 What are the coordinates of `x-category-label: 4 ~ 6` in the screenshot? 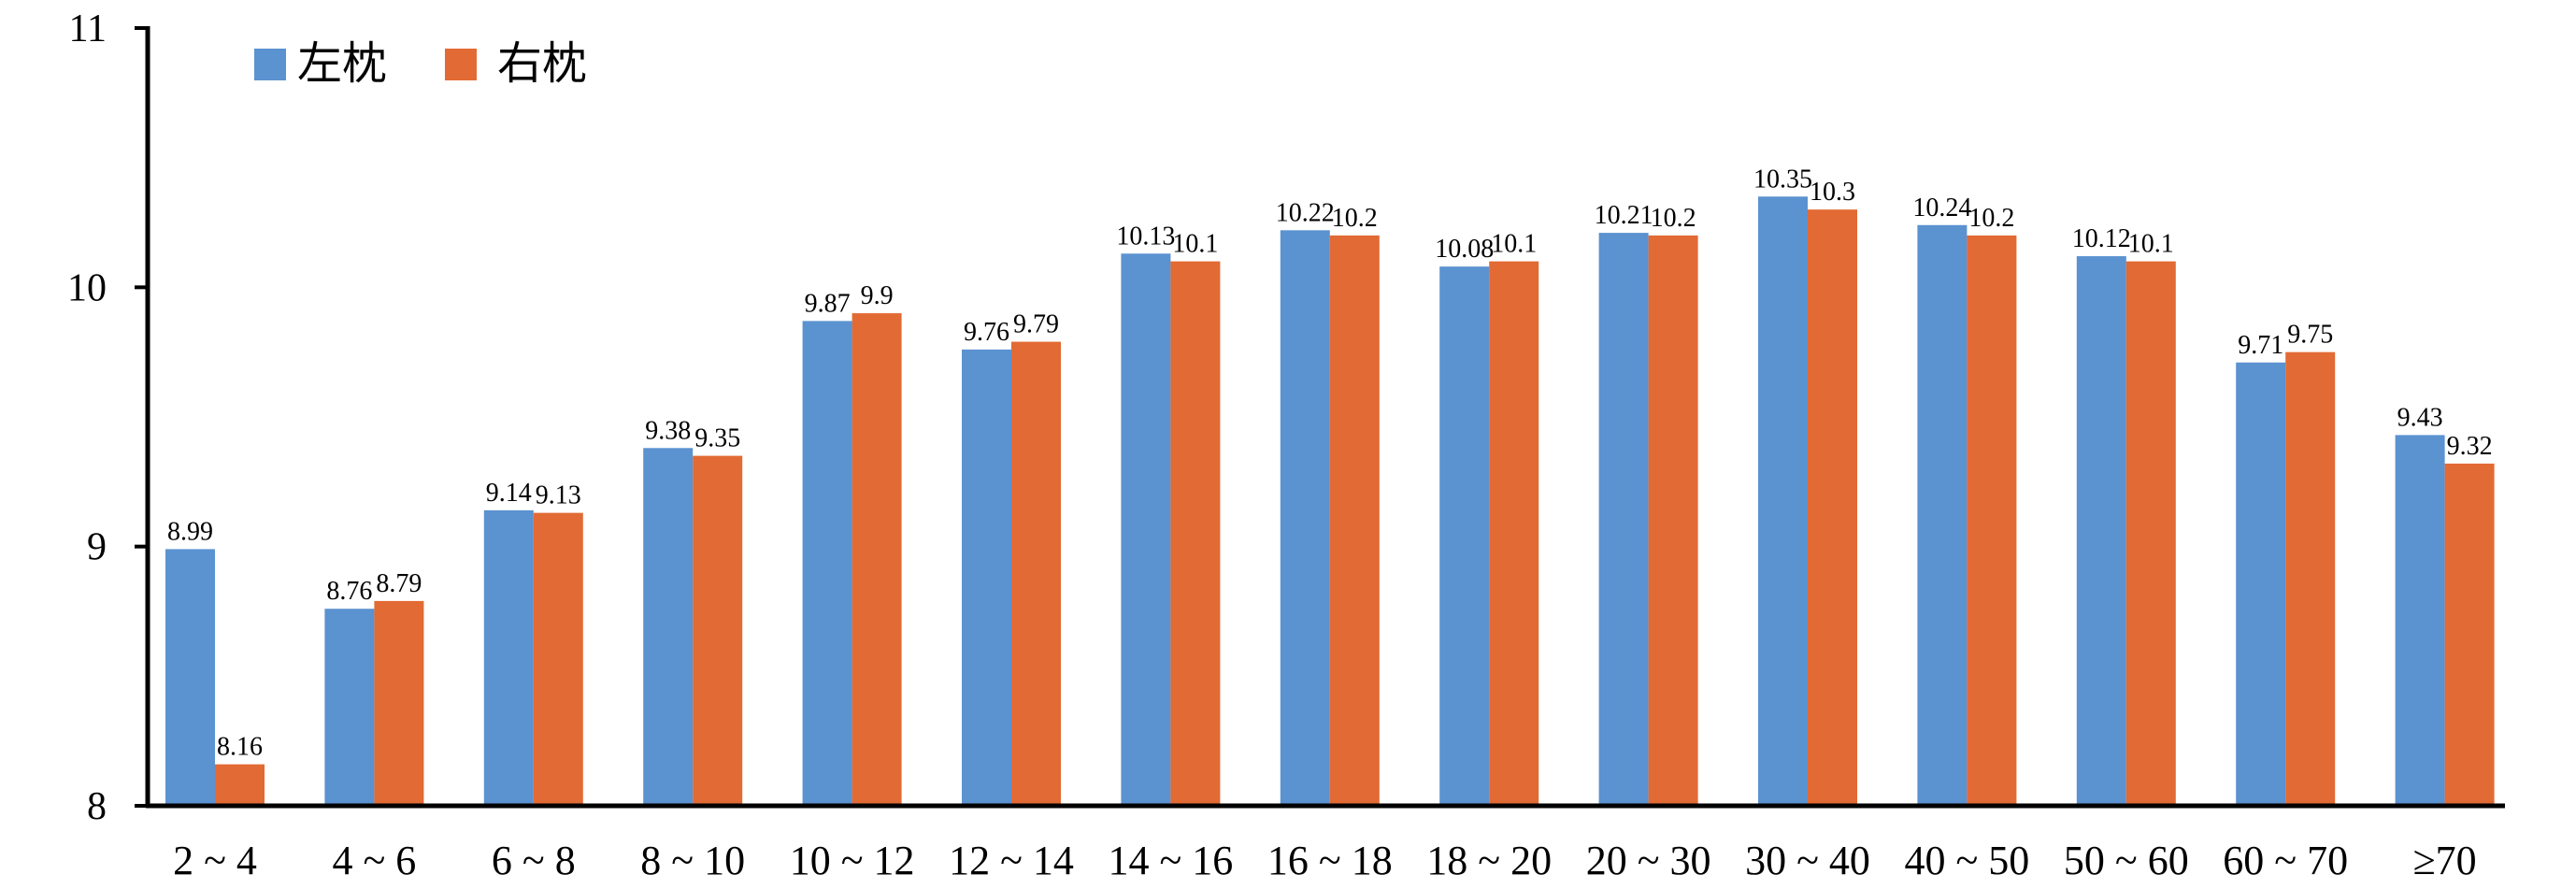 It's located at (374, 860).